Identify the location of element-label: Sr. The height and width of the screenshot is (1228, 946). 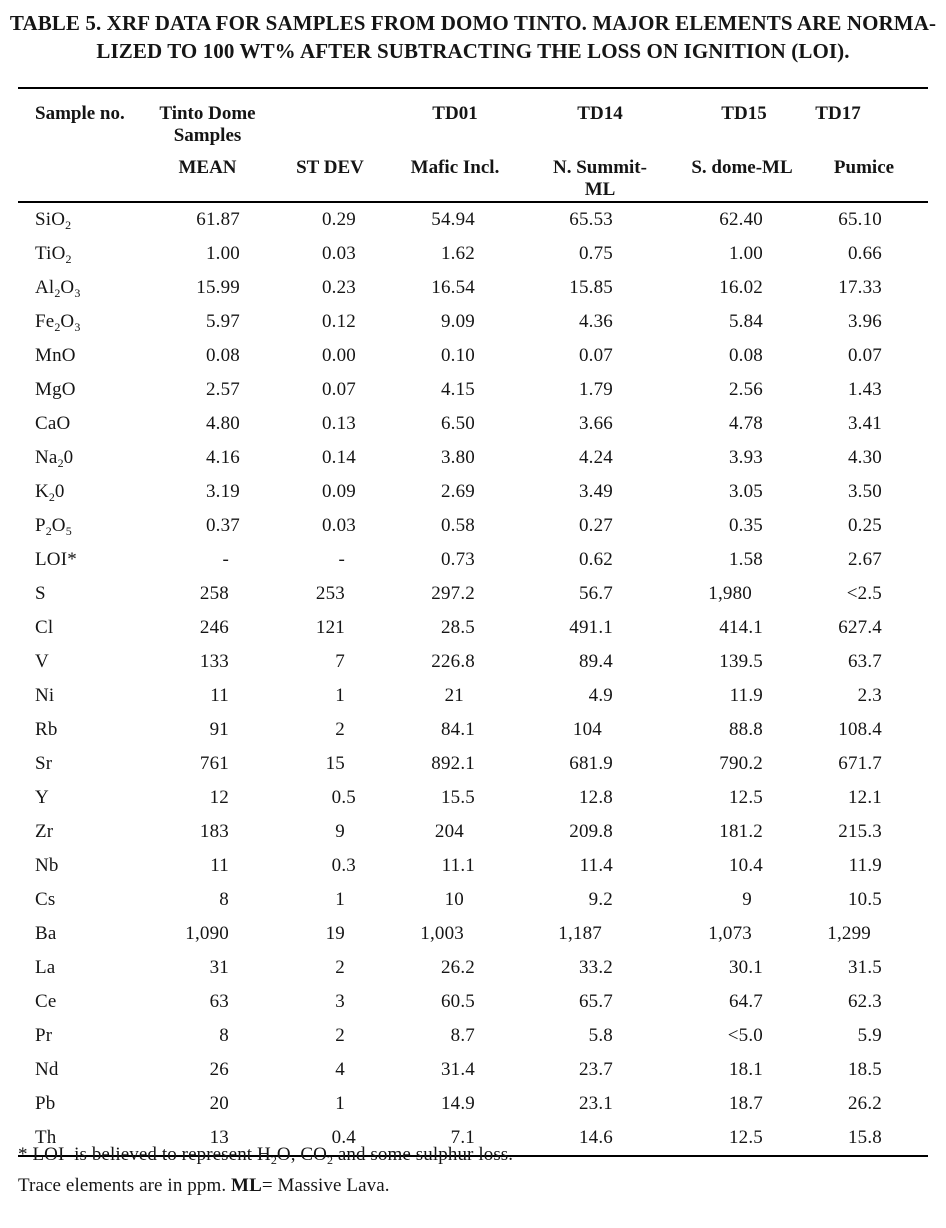
(44, 763).